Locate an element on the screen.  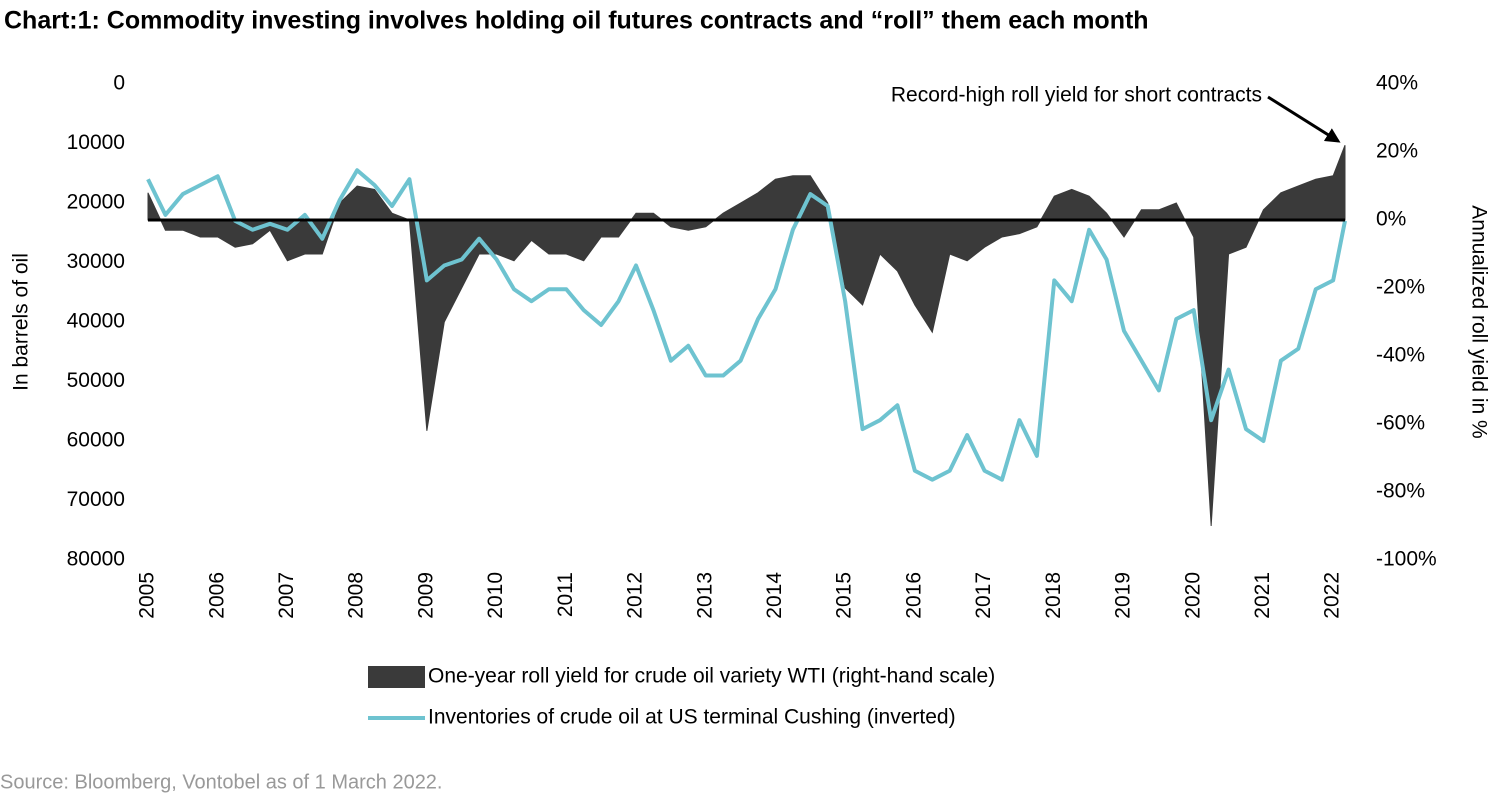
y2-tick-label: 20% is located at coordinates (1397, 151).